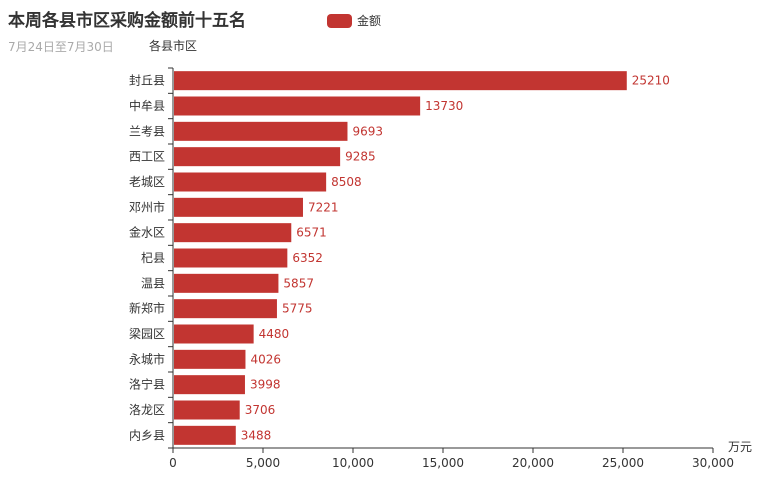  What do you see at coordinates (298, 283) in the screenshot?
I see `data-label: 5857` at bounding box center [298, 283].